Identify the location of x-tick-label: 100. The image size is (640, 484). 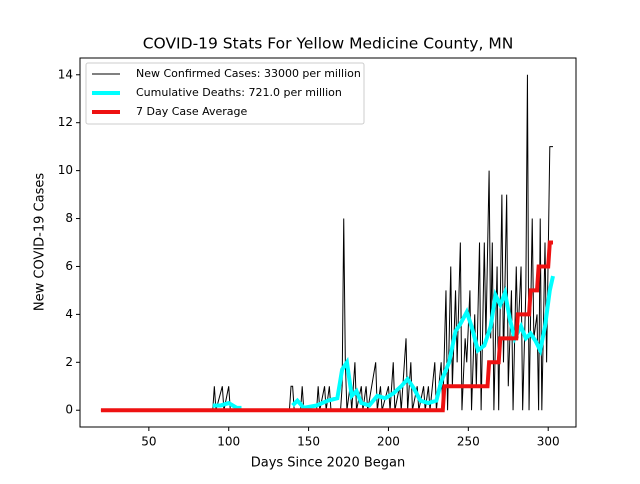
(228, 442).